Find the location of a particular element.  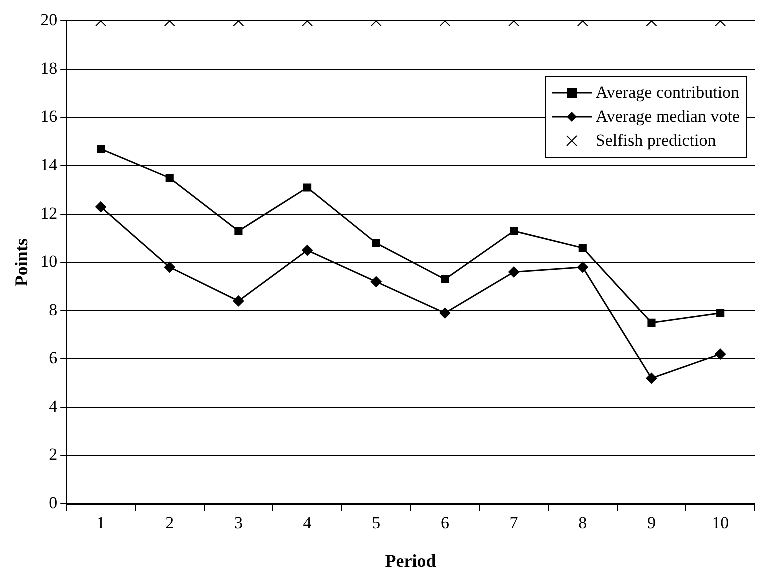

y-tick-label: 10 is located at coordinates (49, 262).